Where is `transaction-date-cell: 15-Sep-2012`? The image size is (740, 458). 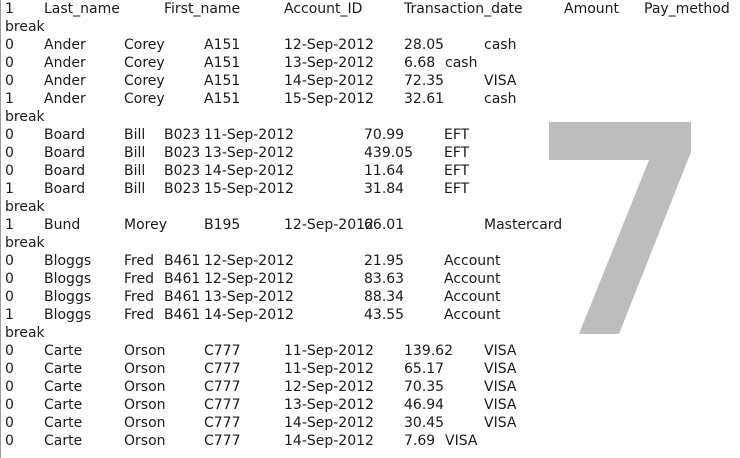 transaction-date-cell: 15-Sep-2012 is located at coordinates (249, 189).